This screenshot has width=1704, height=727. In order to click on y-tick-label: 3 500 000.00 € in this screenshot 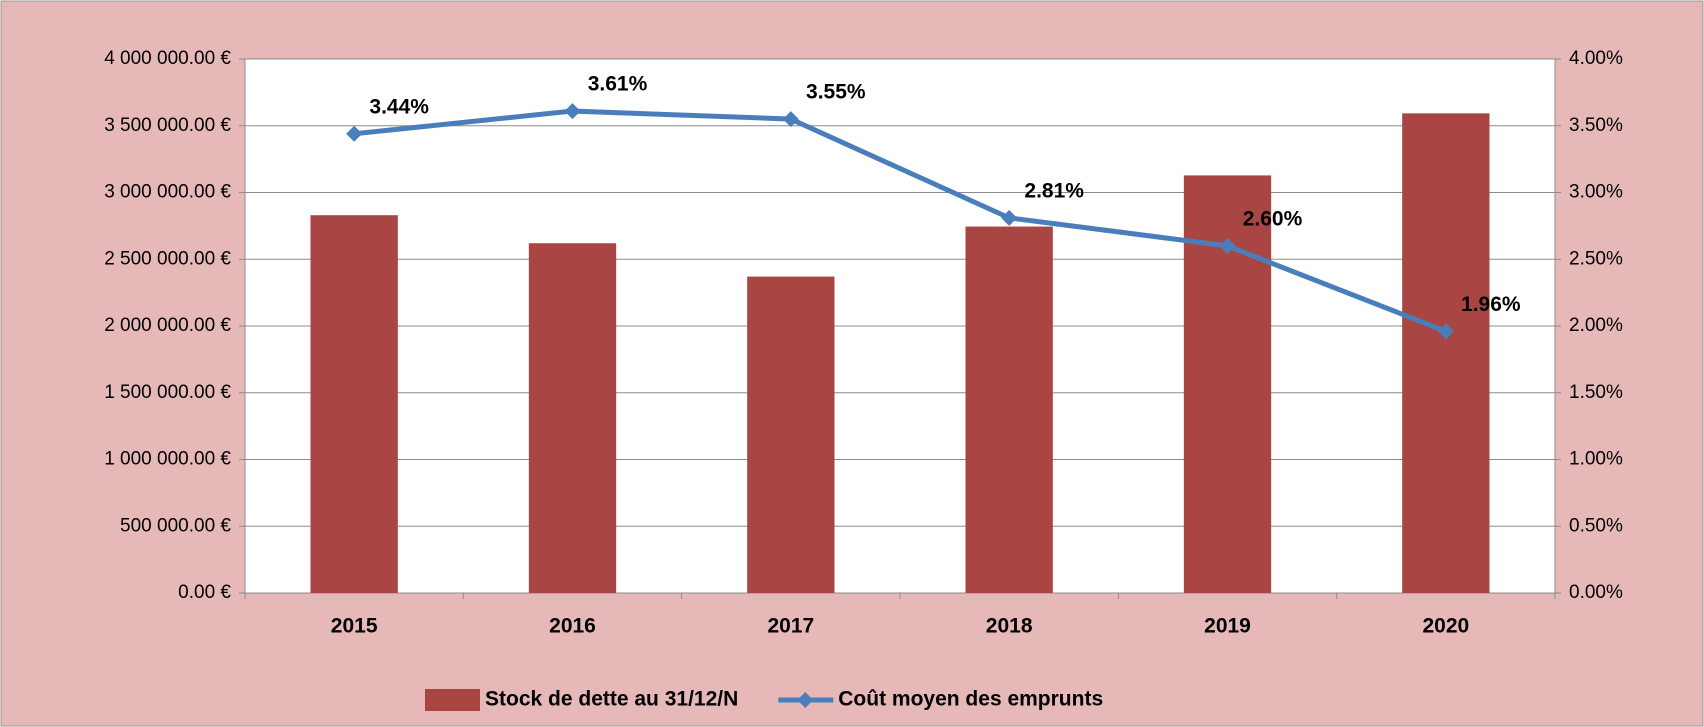, I will do `click(167, 125)`.